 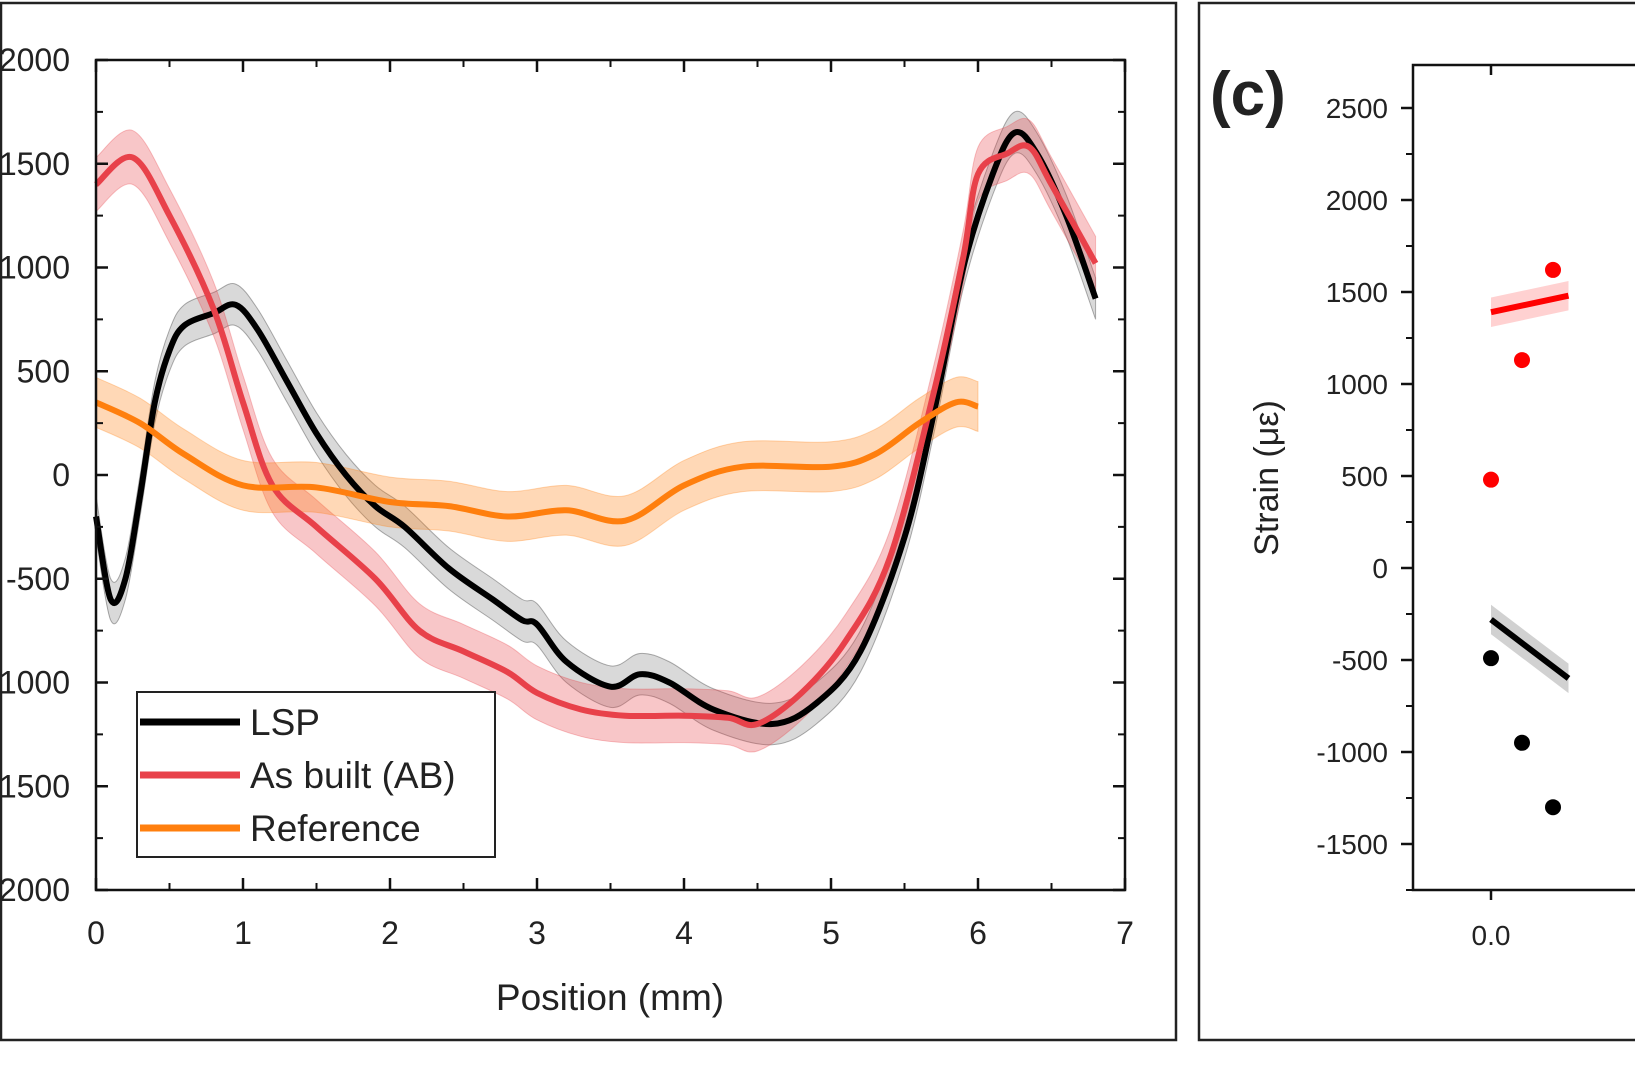 I want to click on legend-label: Reference, so click(x=335, y=828).